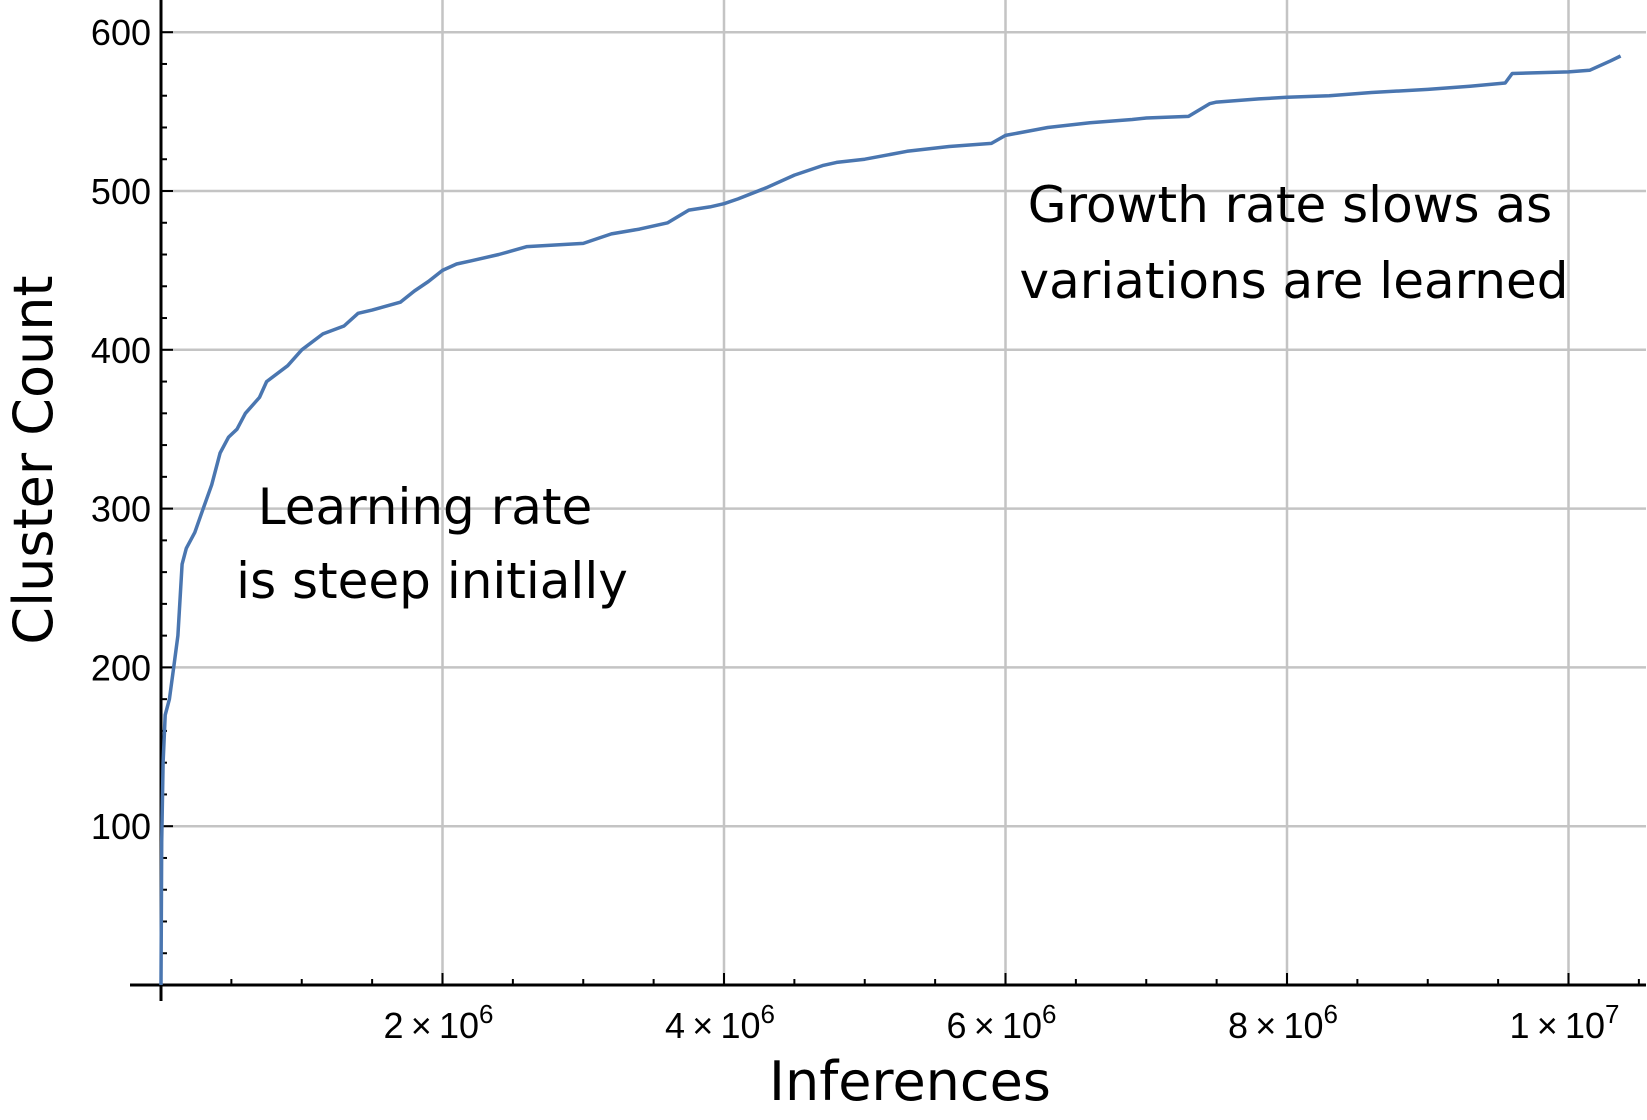 The image size is (1647, 1120). What do you see at coordinates (1002, 1022) in the screenshot?
I see `x-tick-label: 6 × 10⁶` at bounding box center [1002, 1022].